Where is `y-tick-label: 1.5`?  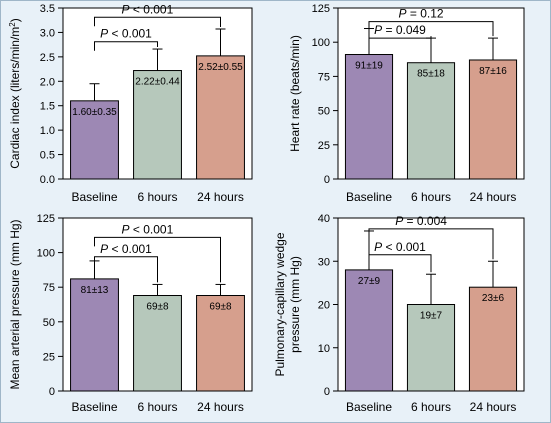 y-tick-label: 1.5 is located at coordinates (47, 107).